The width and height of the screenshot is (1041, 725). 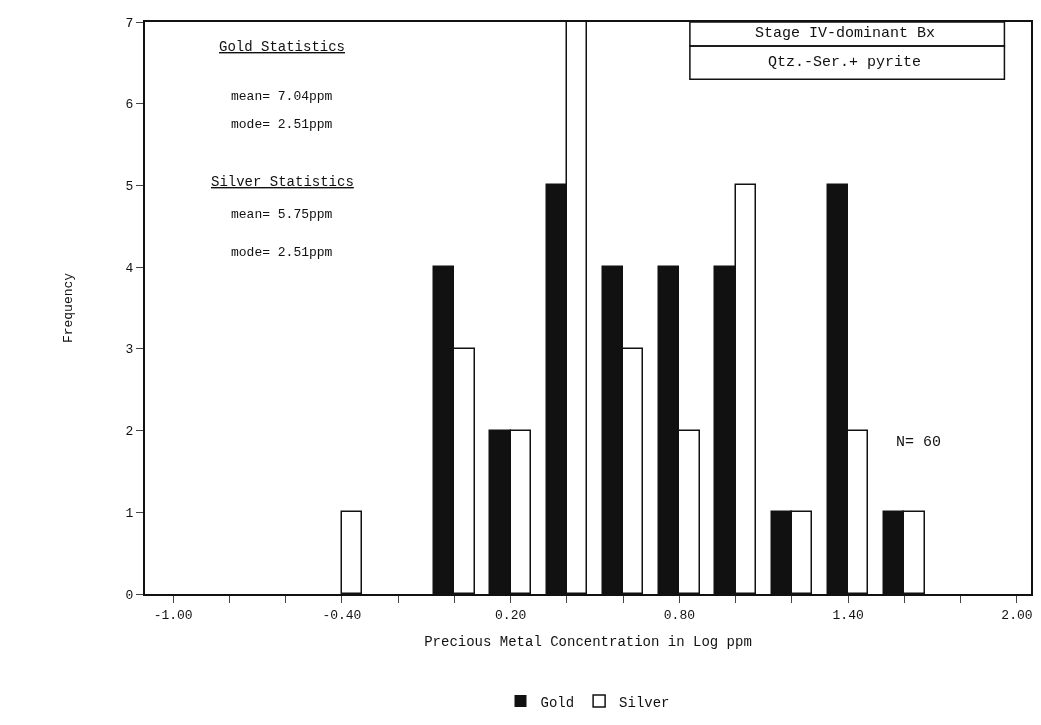 I want to click on y-tick-label: 1, so click(x=129, y=513).